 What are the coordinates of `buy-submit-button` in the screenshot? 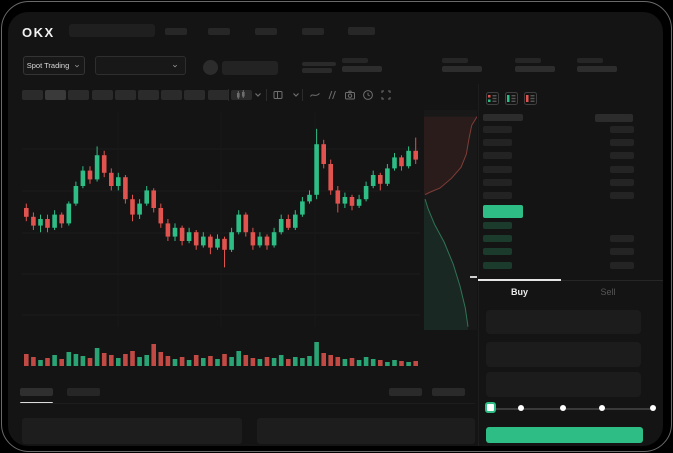 It's located at (564, 435).